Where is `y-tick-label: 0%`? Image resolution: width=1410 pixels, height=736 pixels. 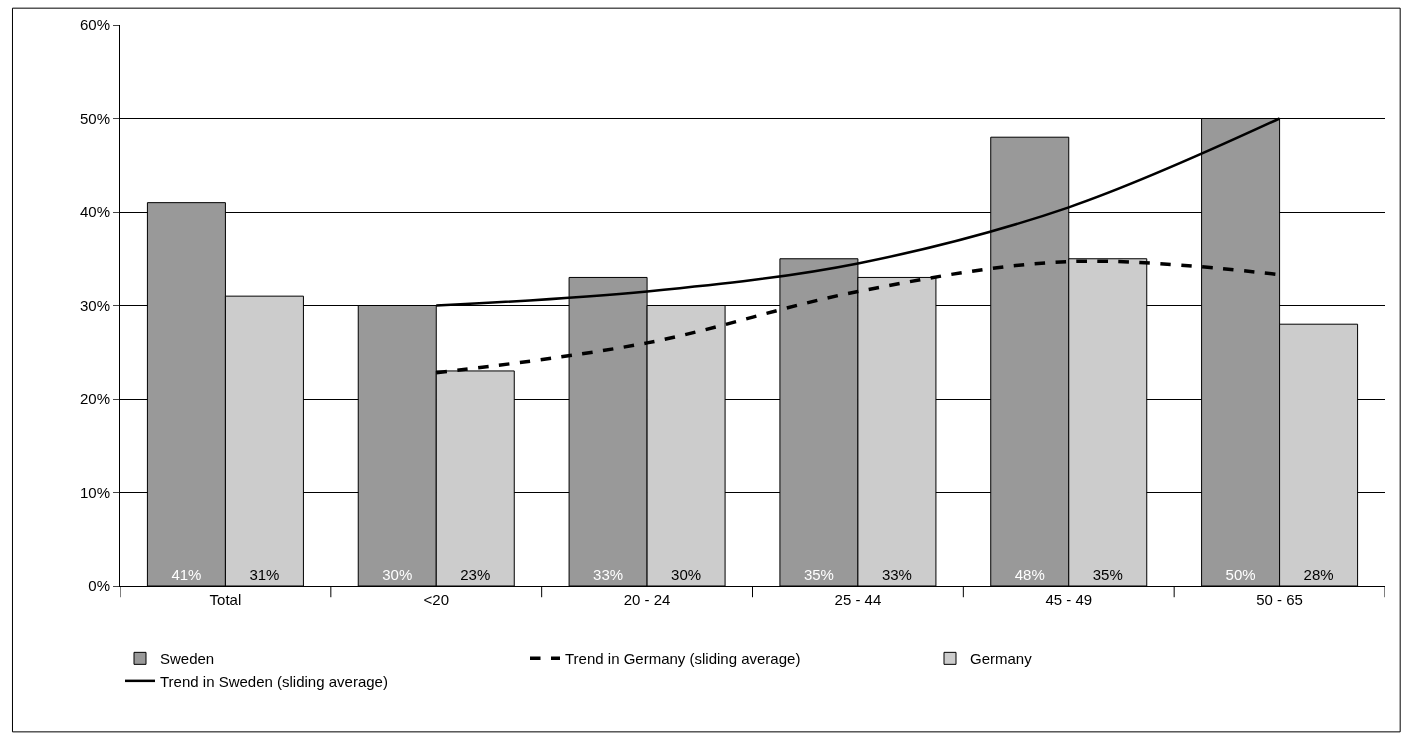
y-tick-label: 0% is located at coordinates (99, 586).